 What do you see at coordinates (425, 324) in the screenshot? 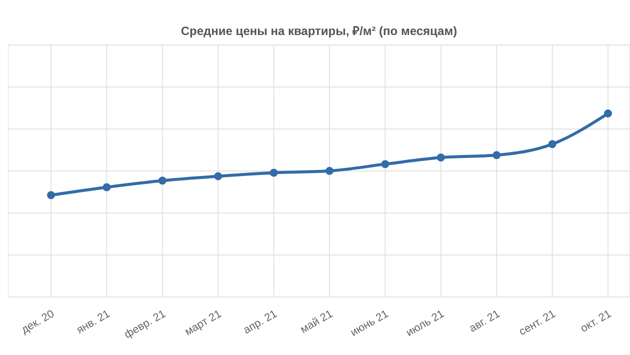
I see `x-tick-label: июль 21` at bounding box center [425, 324].